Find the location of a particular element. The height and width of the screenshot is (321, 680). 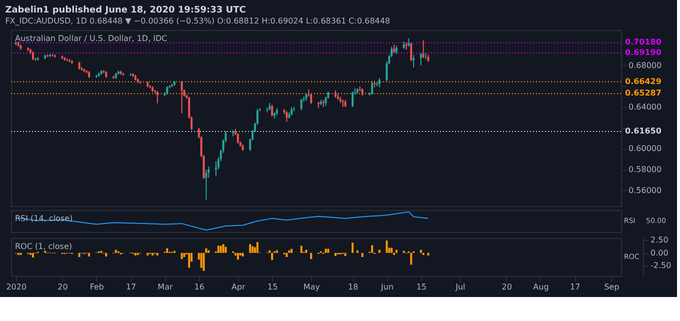

x-tick-label: May is located at coordinates (311, 287).